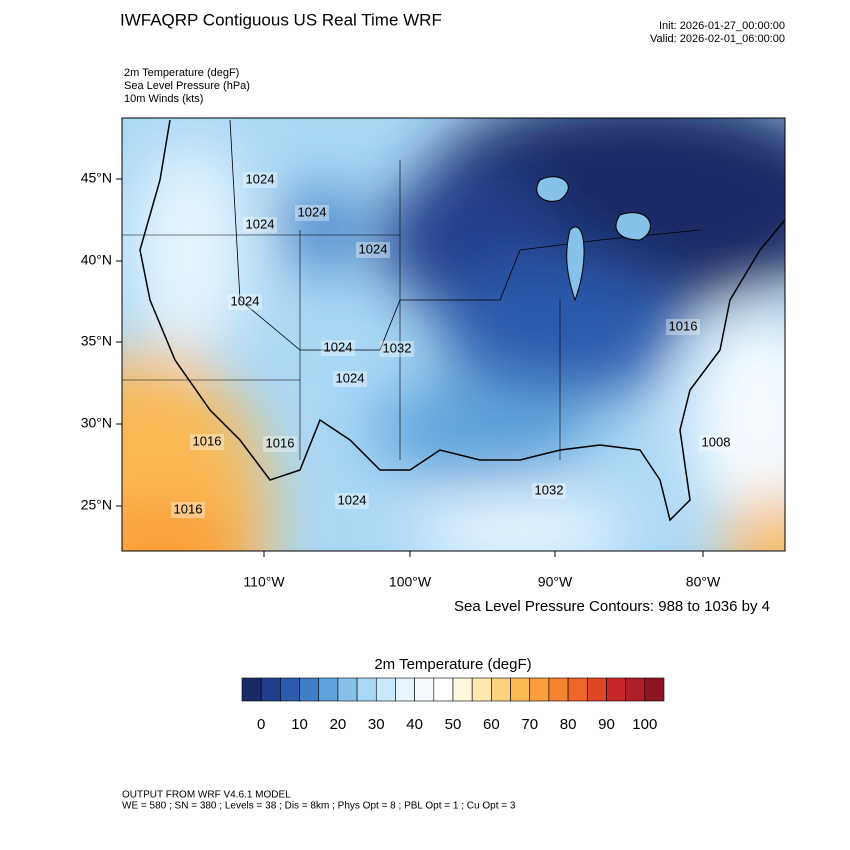  I want to click on footer-line: OUTPUT FROM WRF V4.6.1 MODEL, so click(206, 795).